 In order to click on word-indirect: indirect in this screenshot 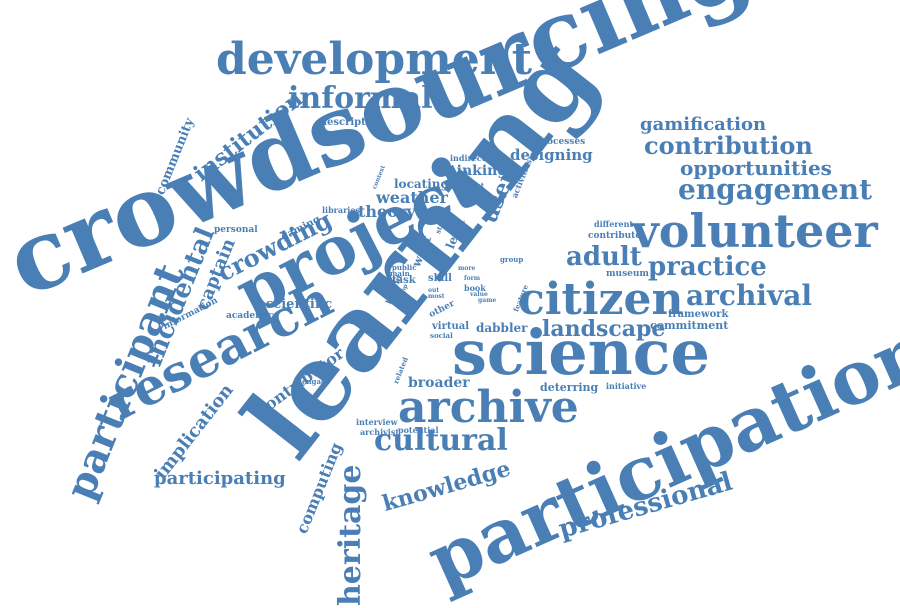, I will do `click(468, 158)`.